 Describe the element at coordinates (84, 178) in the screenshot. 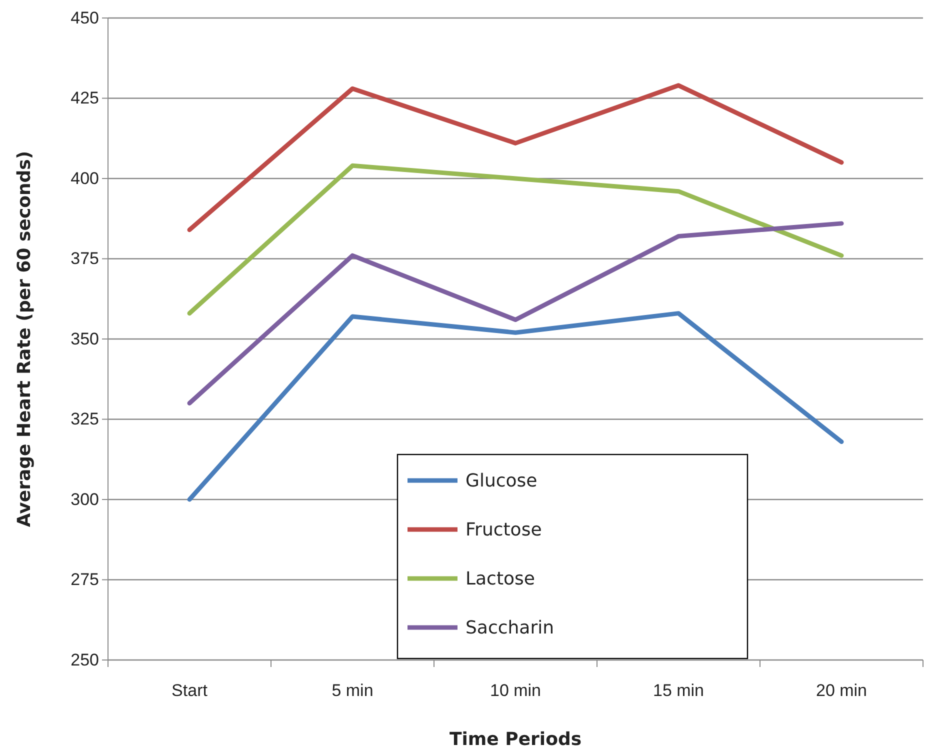

I see `y-tick-label: 400` at that location.